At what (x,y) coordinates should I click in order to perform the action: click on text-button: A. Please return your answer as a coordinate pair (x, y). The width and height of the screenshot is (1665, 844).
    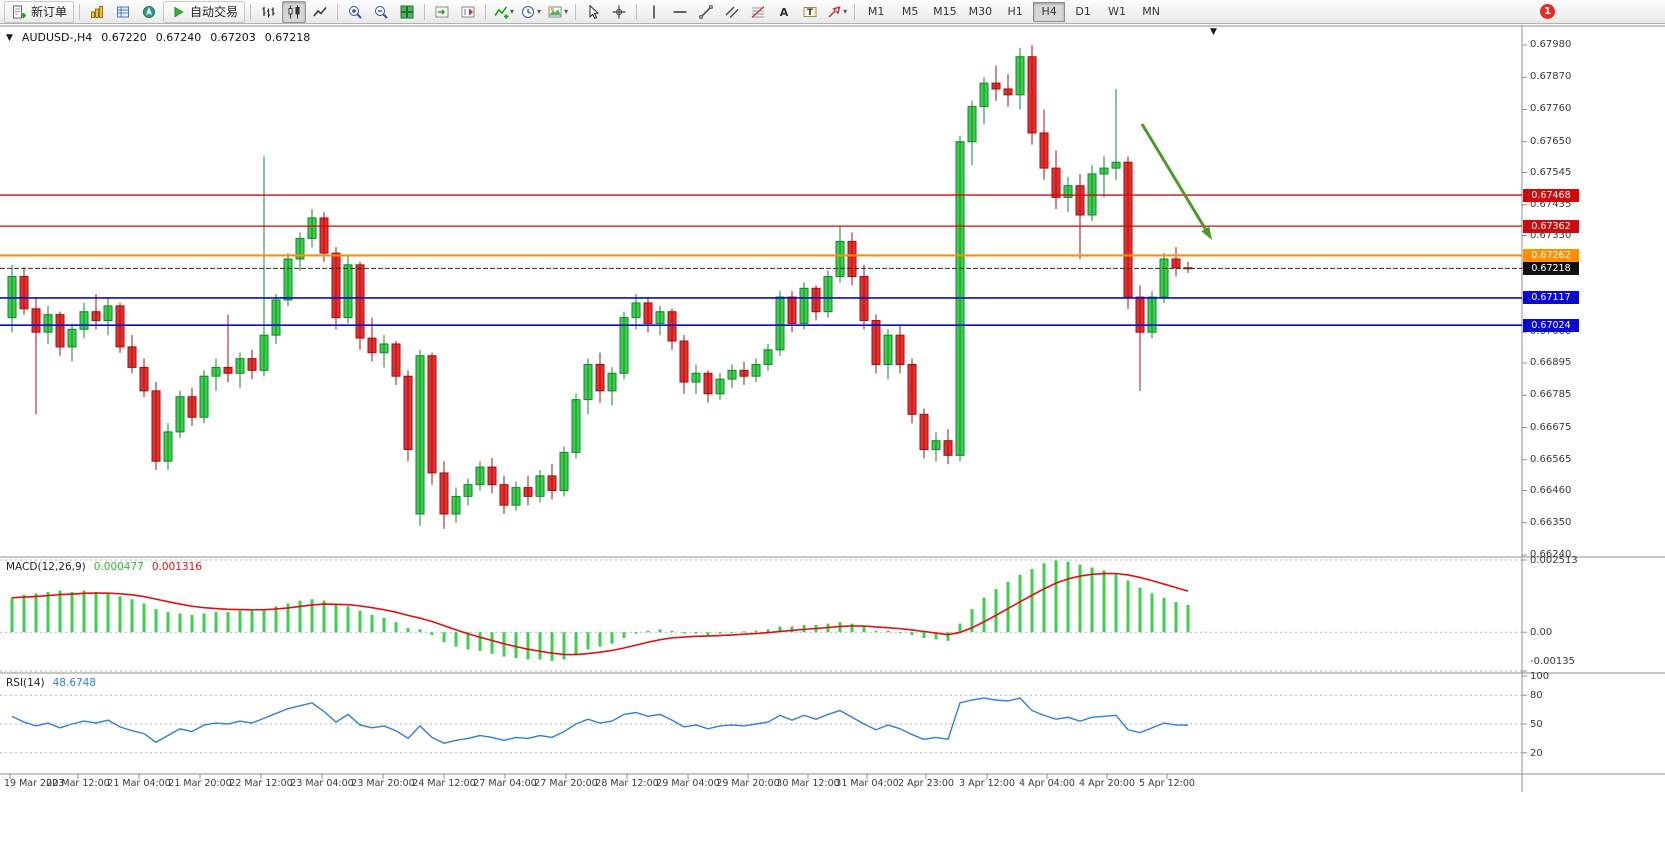
    Looking at the image, I should click on (784, 12).